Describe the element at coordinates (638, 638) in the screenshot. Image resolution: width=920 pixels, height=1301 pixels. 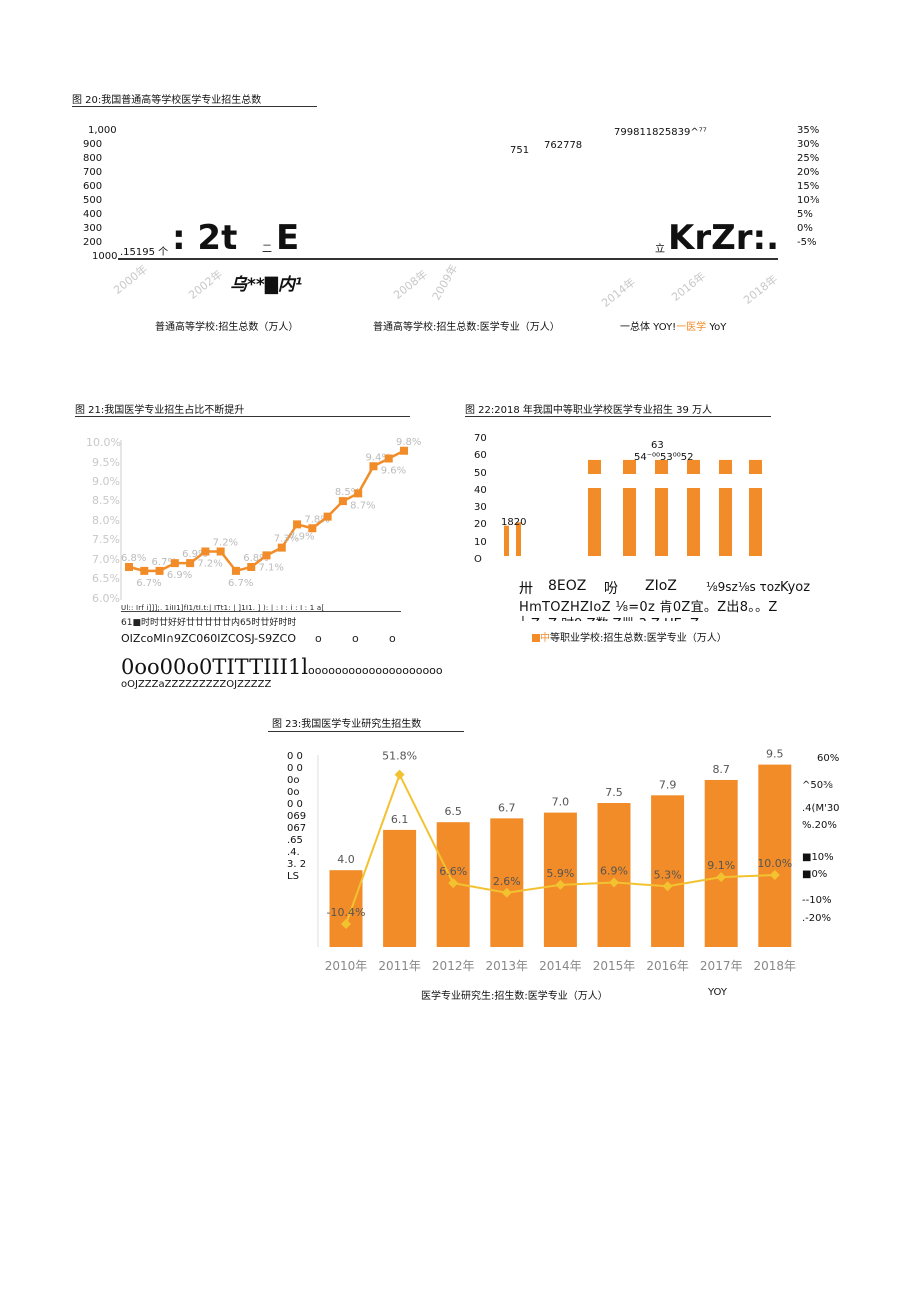
I see `fig22-legend-label: 等职业学校:招生总数:医学专业（万人）` at that location.